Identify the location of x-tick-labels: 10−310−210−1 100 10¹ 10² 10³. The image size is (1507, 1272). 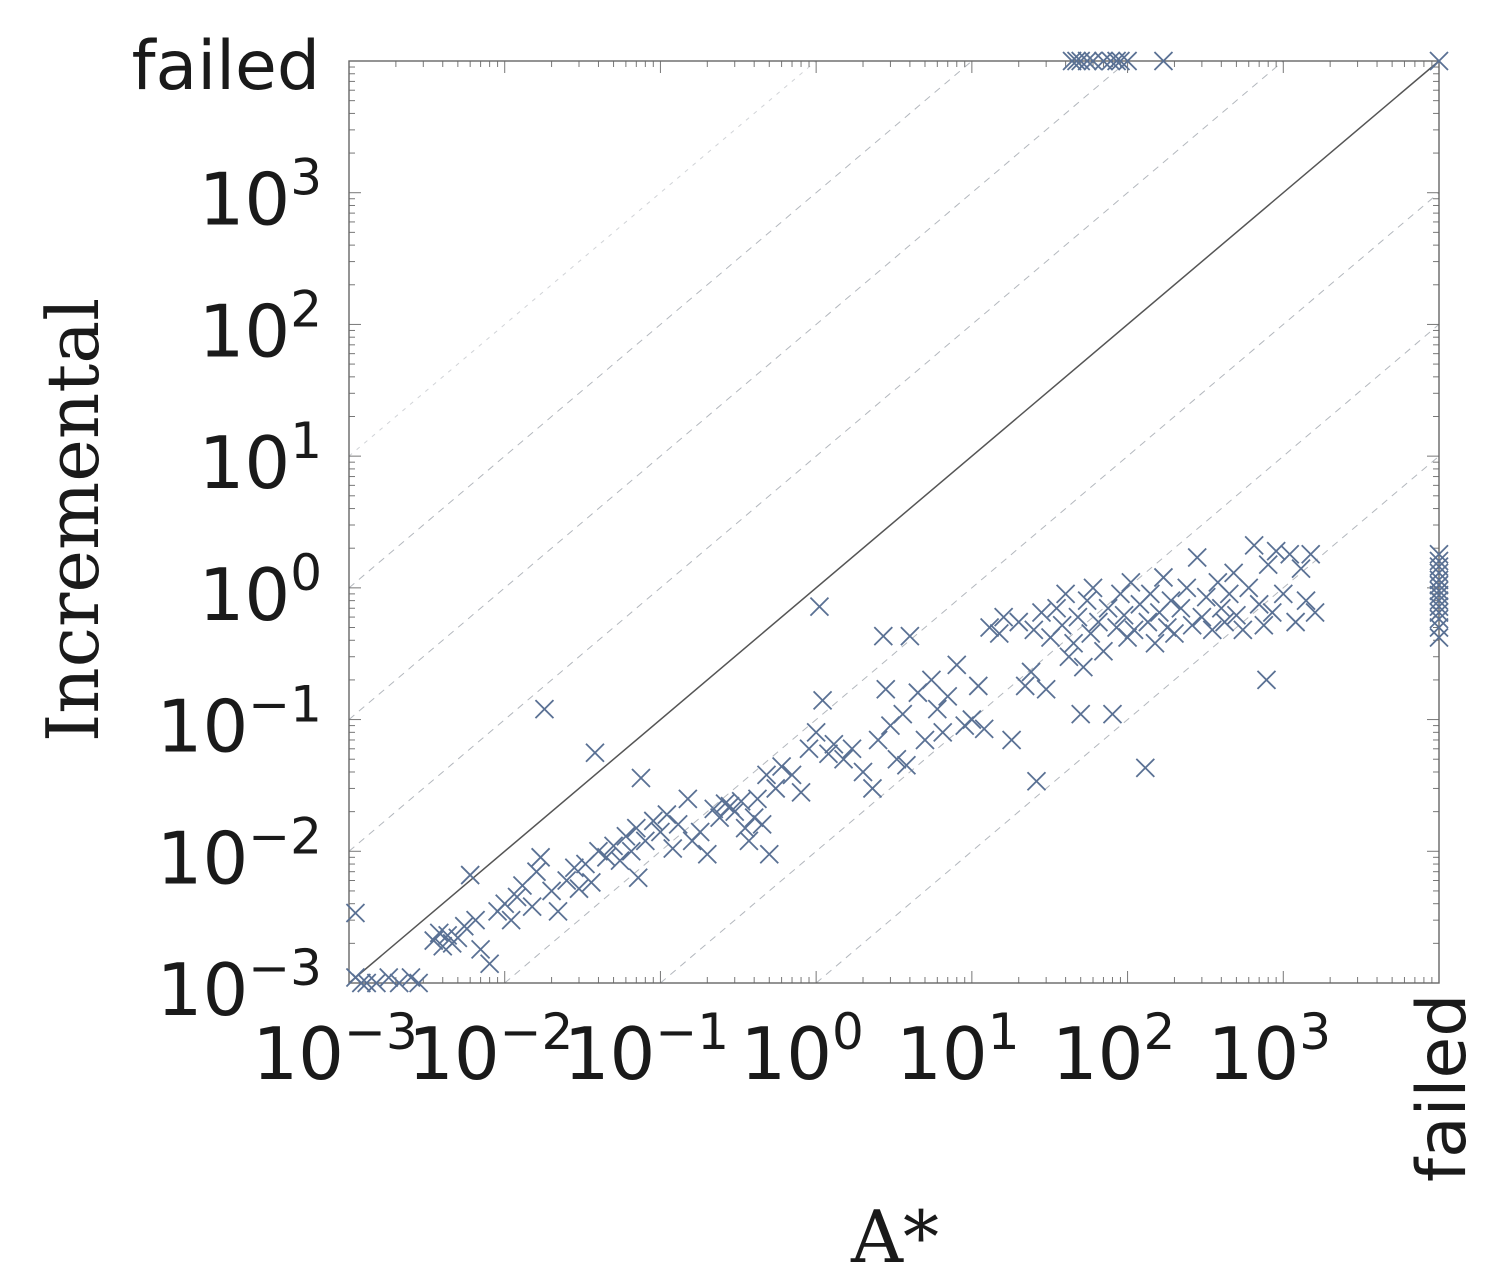
(791, 1049).